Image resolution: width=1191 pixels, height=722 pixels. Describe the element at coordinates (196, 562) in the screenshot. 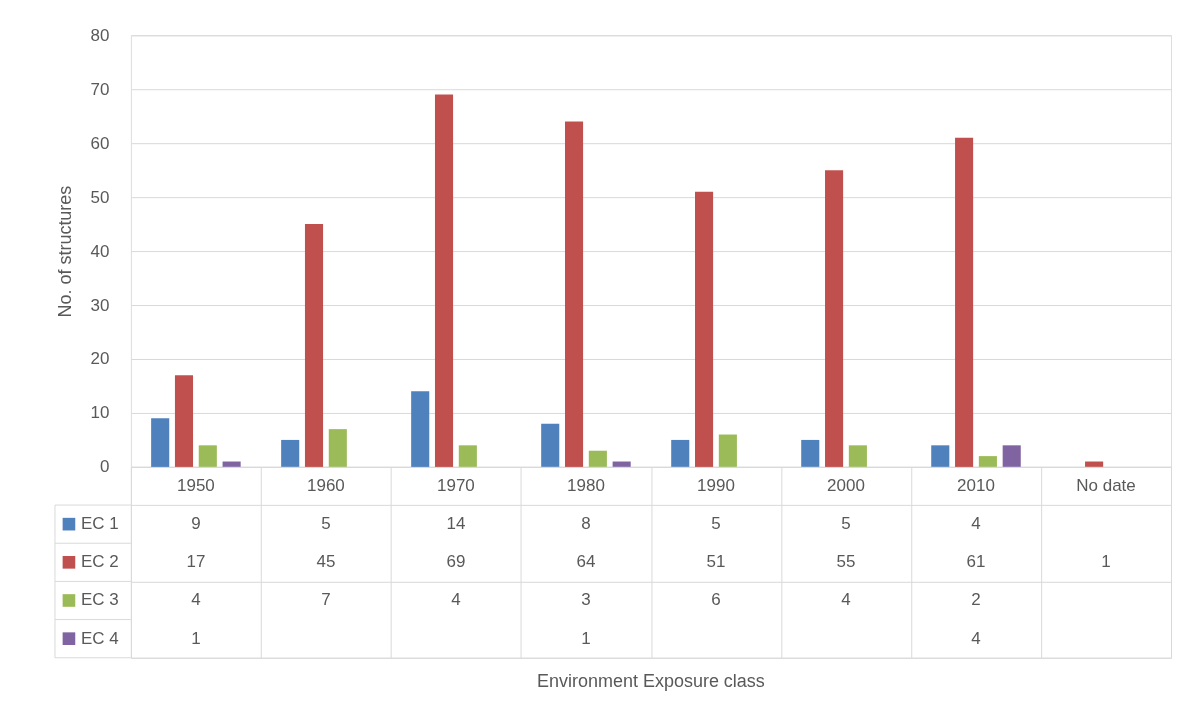

I see `data-label: 17` at that location.